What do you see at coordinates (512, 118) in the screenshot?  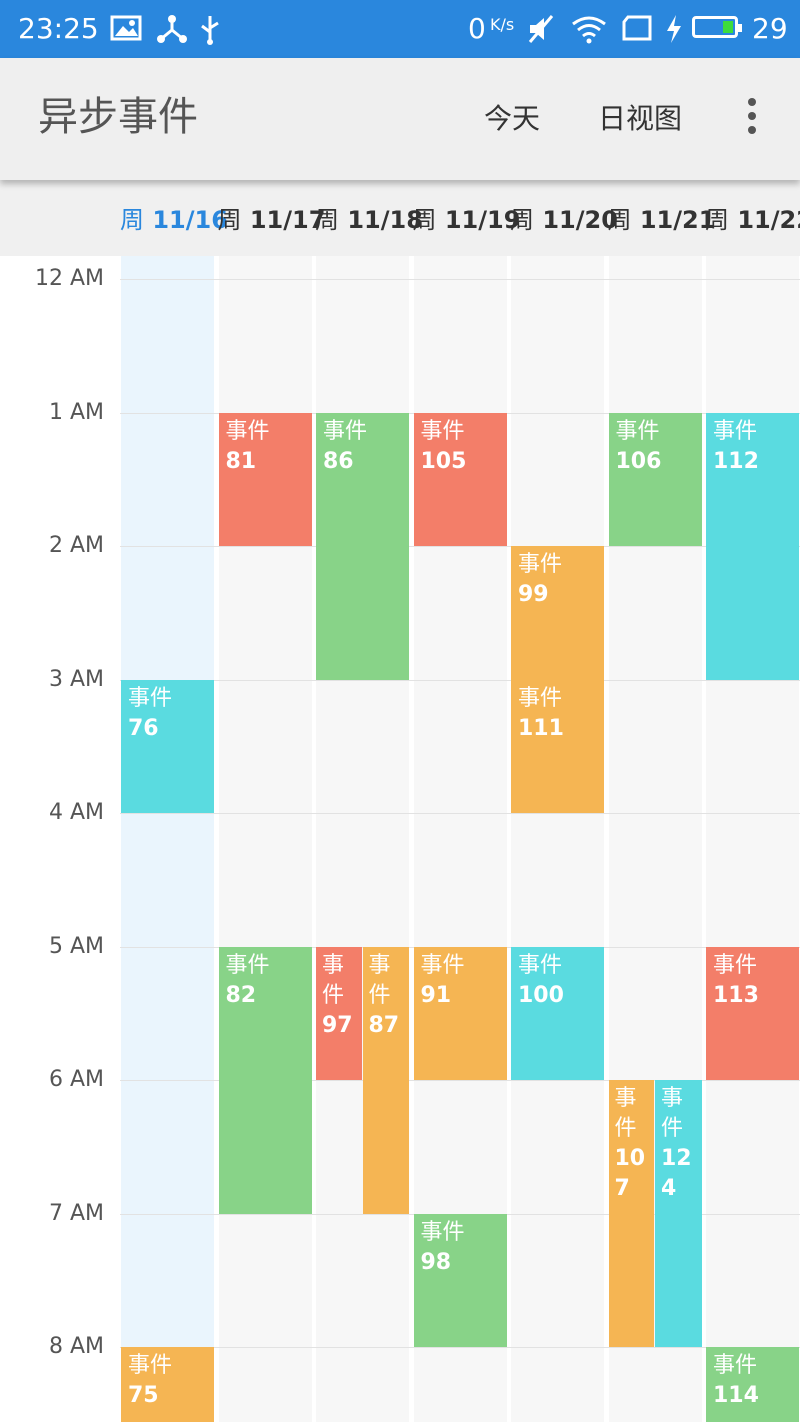 I see `today-button: 今天` at bounding box center [512, 118].